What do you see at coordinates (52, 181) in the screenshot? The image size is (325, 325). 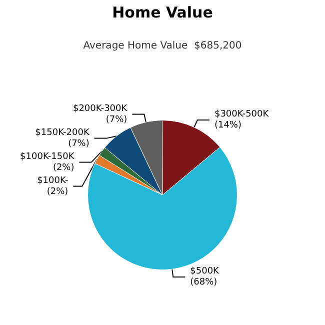 I see `slice-label: $100K-` at bounding box center [52, 181].